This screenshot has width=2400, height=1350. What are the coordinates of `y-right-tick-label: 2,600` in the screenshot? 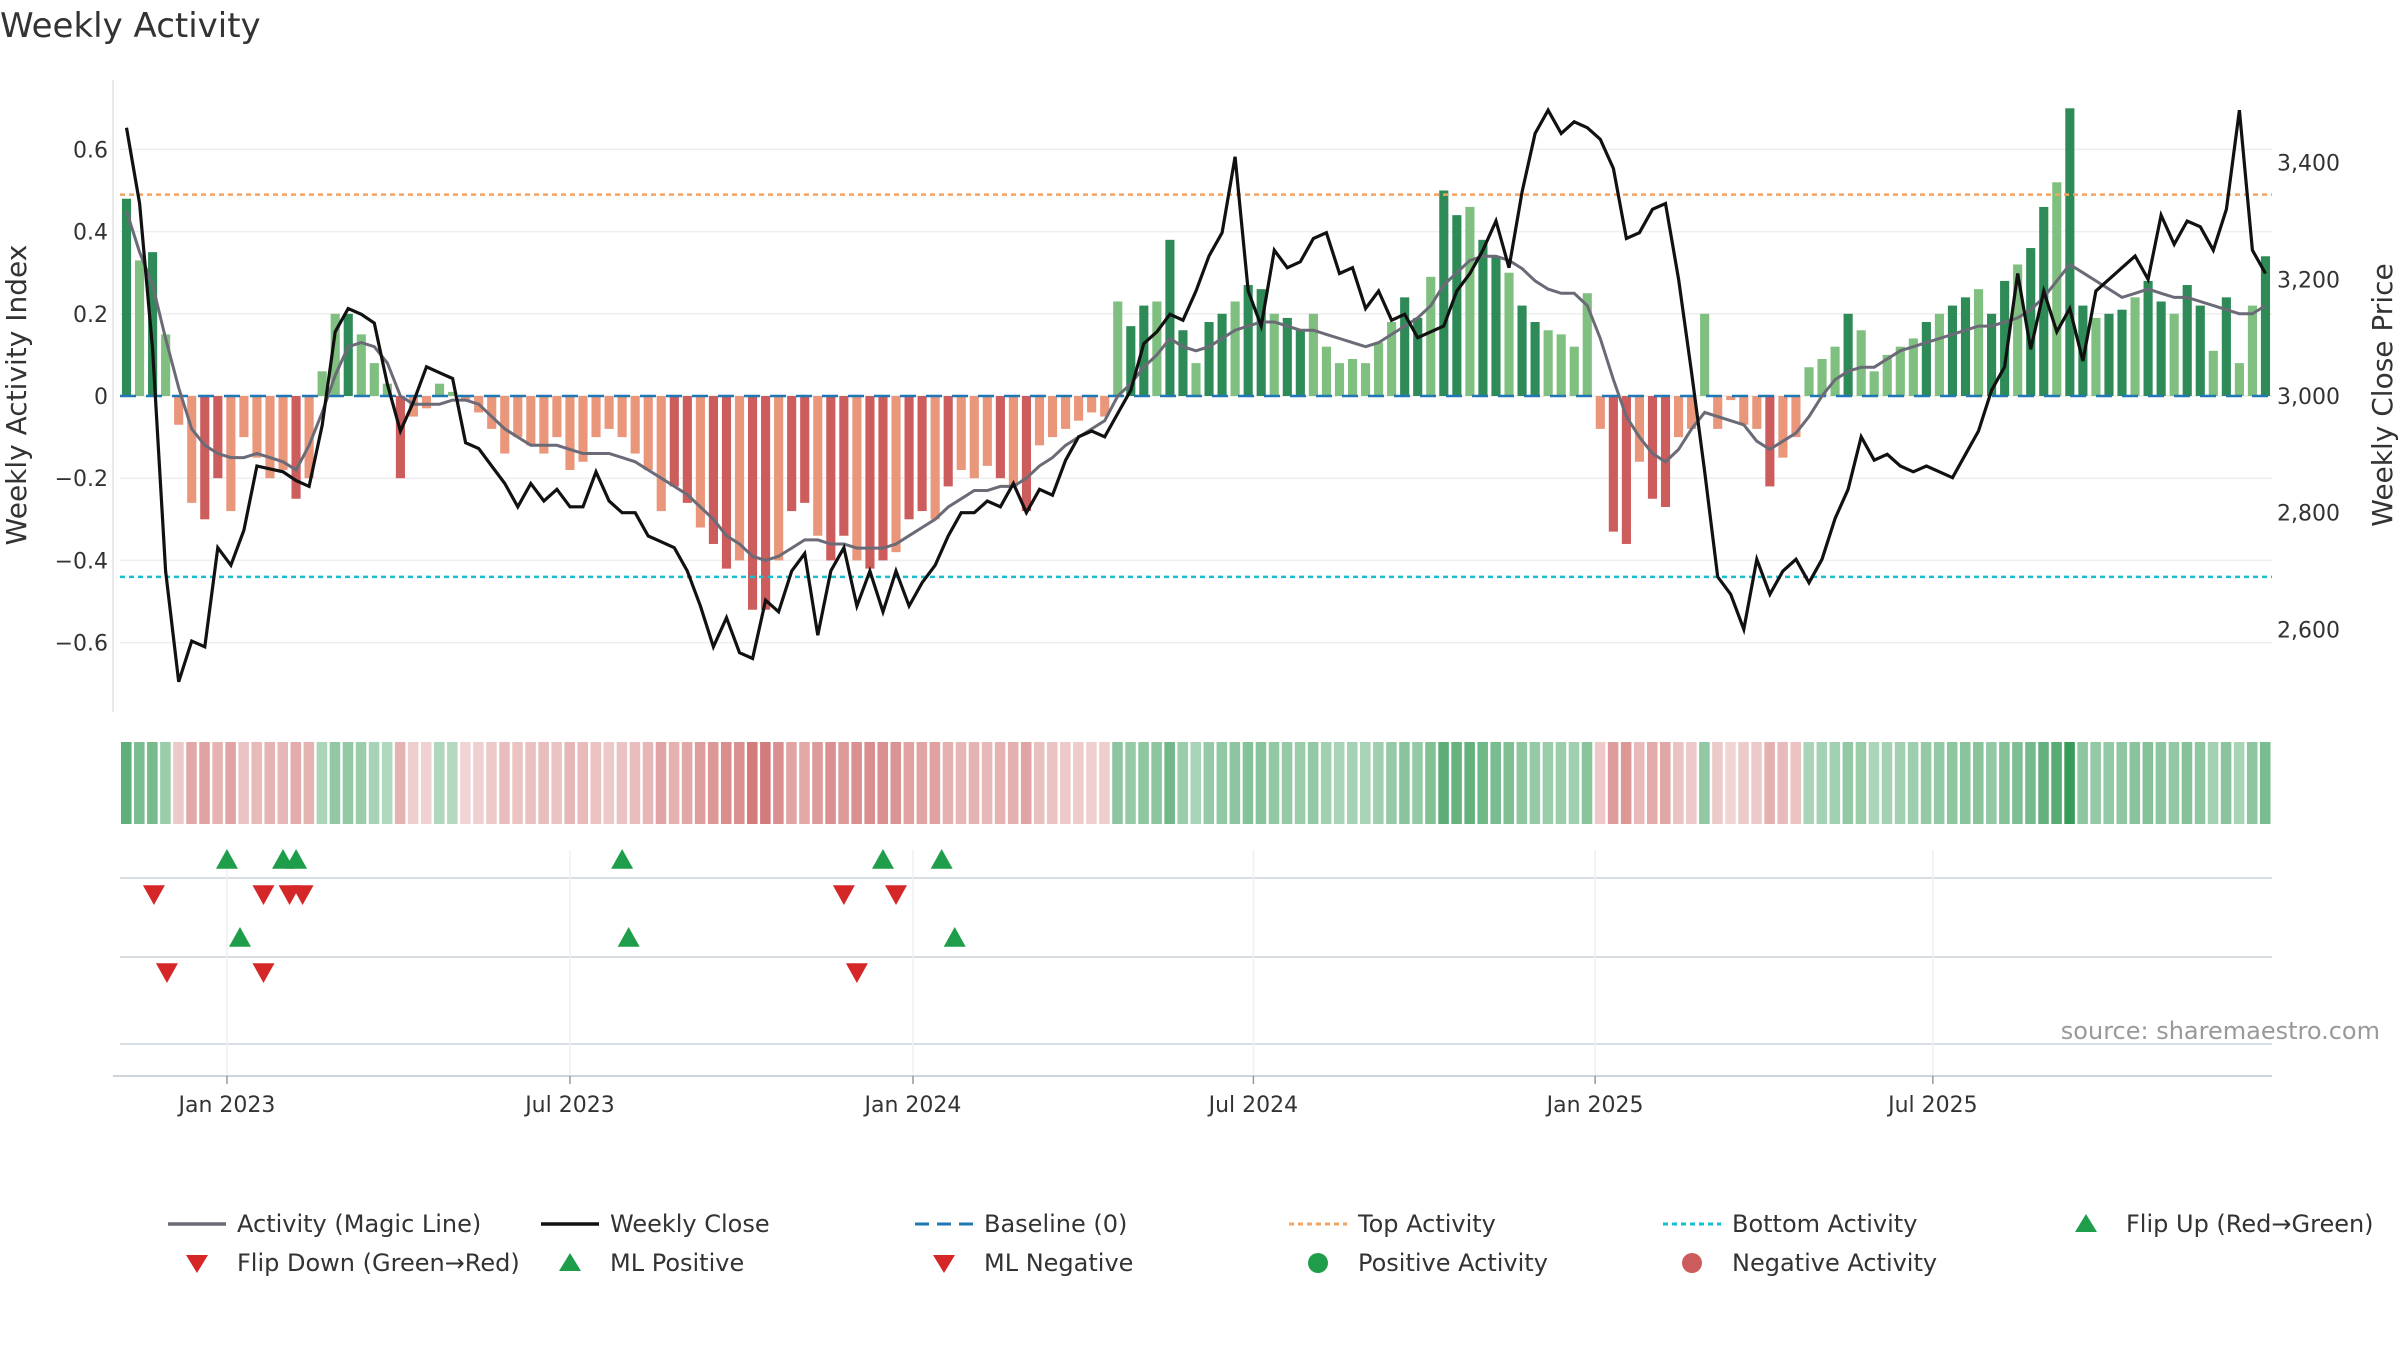 It's located at (2308, 630).